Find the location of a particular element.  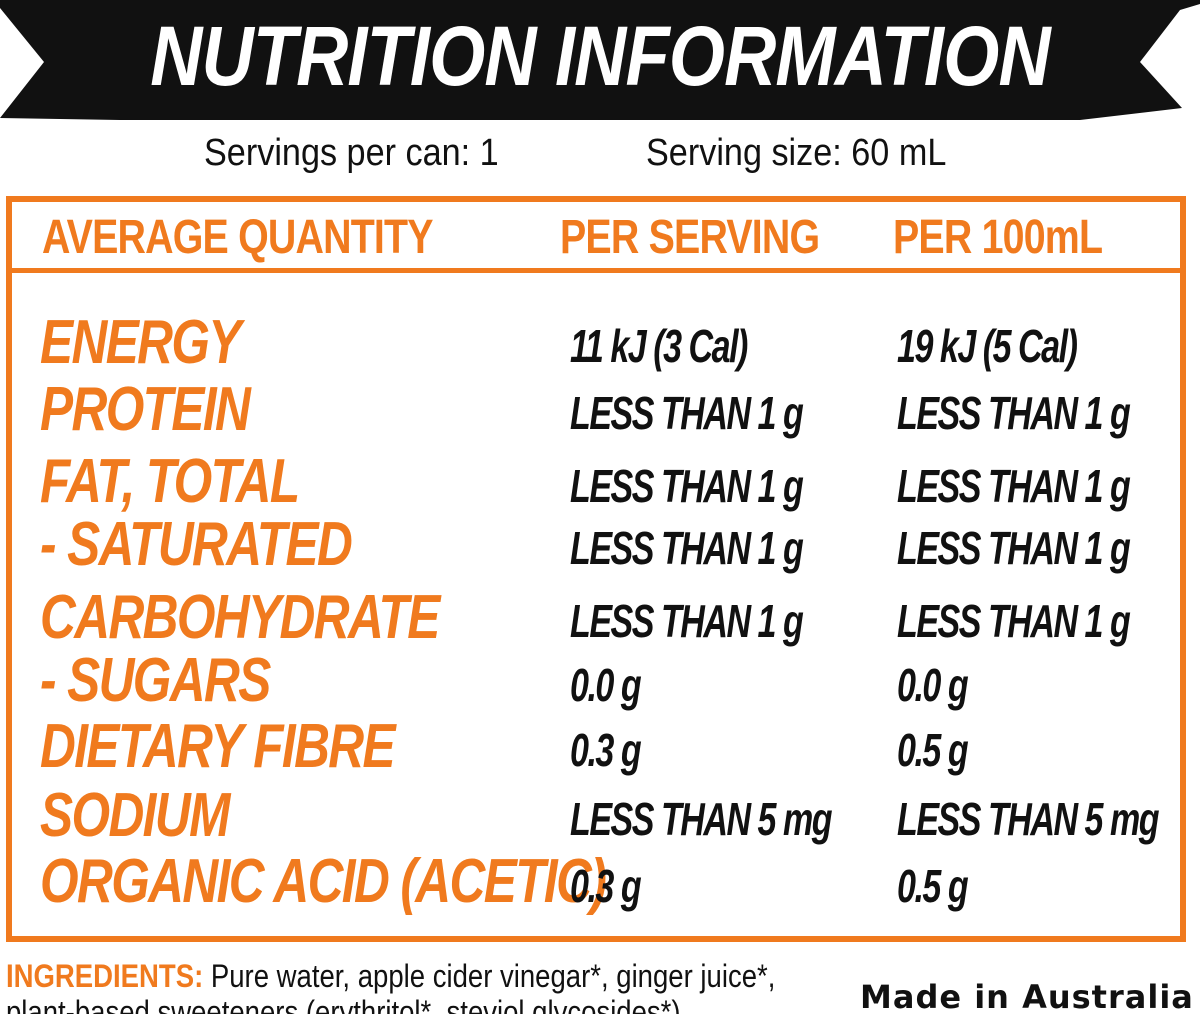

row-label-fat-total: FAT, TOTAL is located at coordinates (170, 481).